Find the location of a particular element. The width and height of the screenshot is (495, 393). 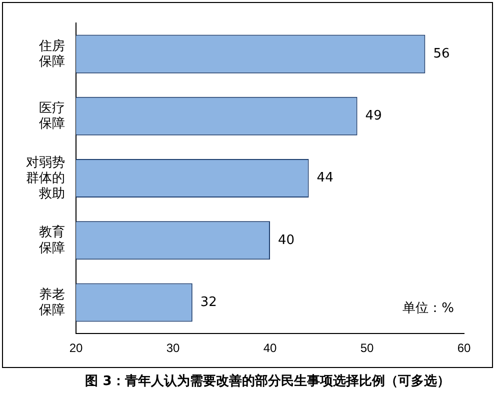

y-tick-label: 教育保障 is located at coordinates (52, 239).